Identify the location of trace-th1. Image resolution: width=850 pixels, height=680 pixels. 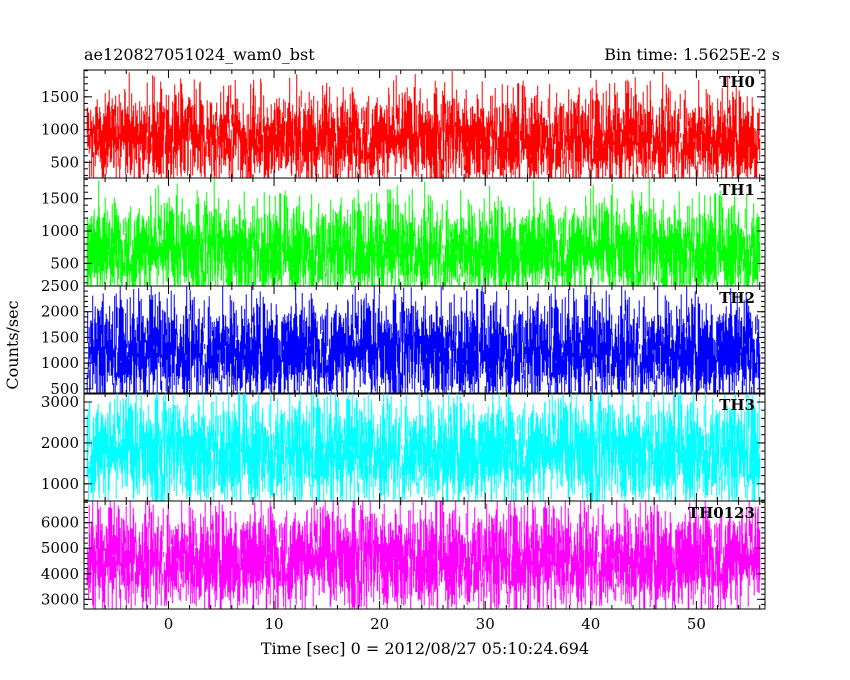
(423, 232).